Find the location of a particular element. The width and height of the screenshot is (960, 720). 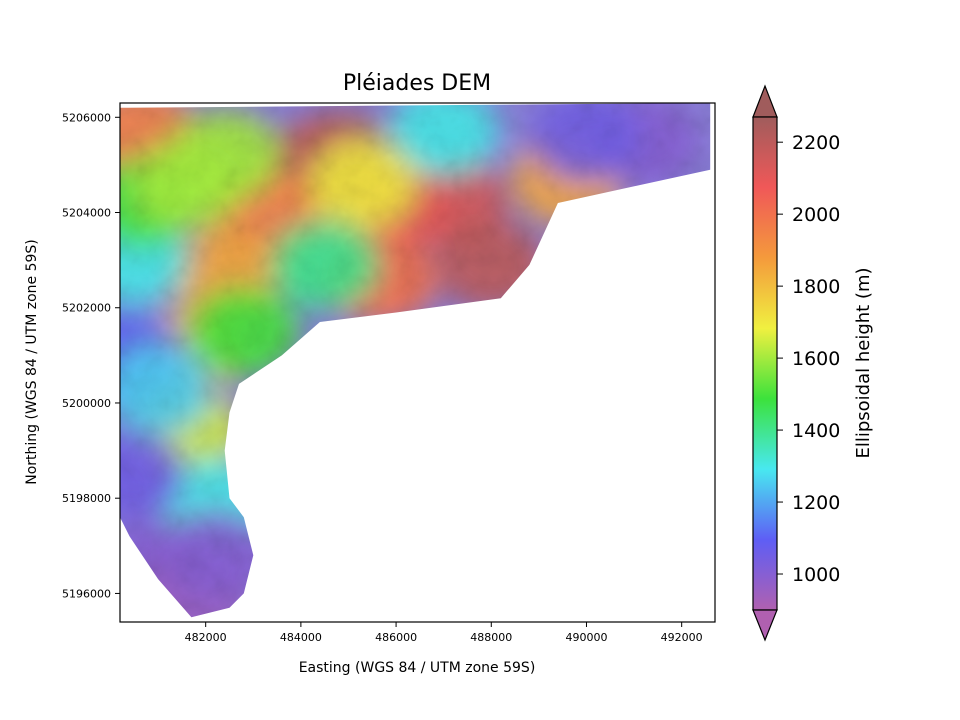

colorbar-tick-label: 1800 is located at coordinates (816, 287).